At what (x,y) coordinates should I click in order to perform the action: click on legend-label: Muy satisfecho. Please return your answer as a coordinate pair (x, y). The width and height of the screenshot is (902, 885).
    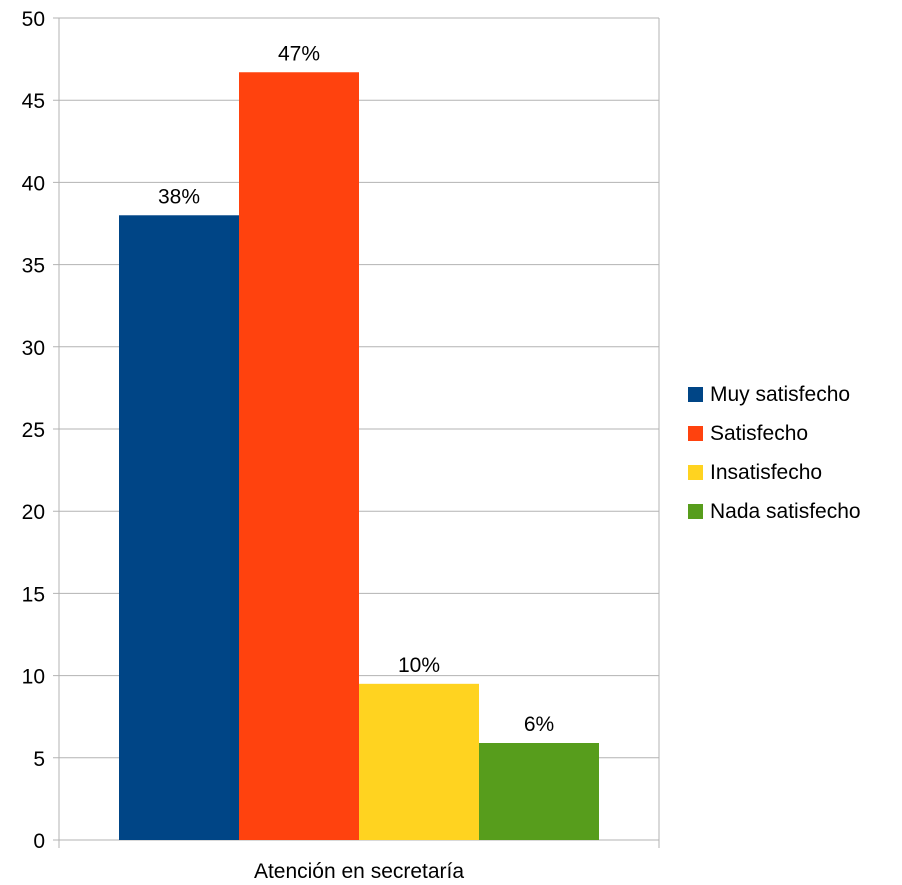
    Looking at the image, I should click on (780, 394).